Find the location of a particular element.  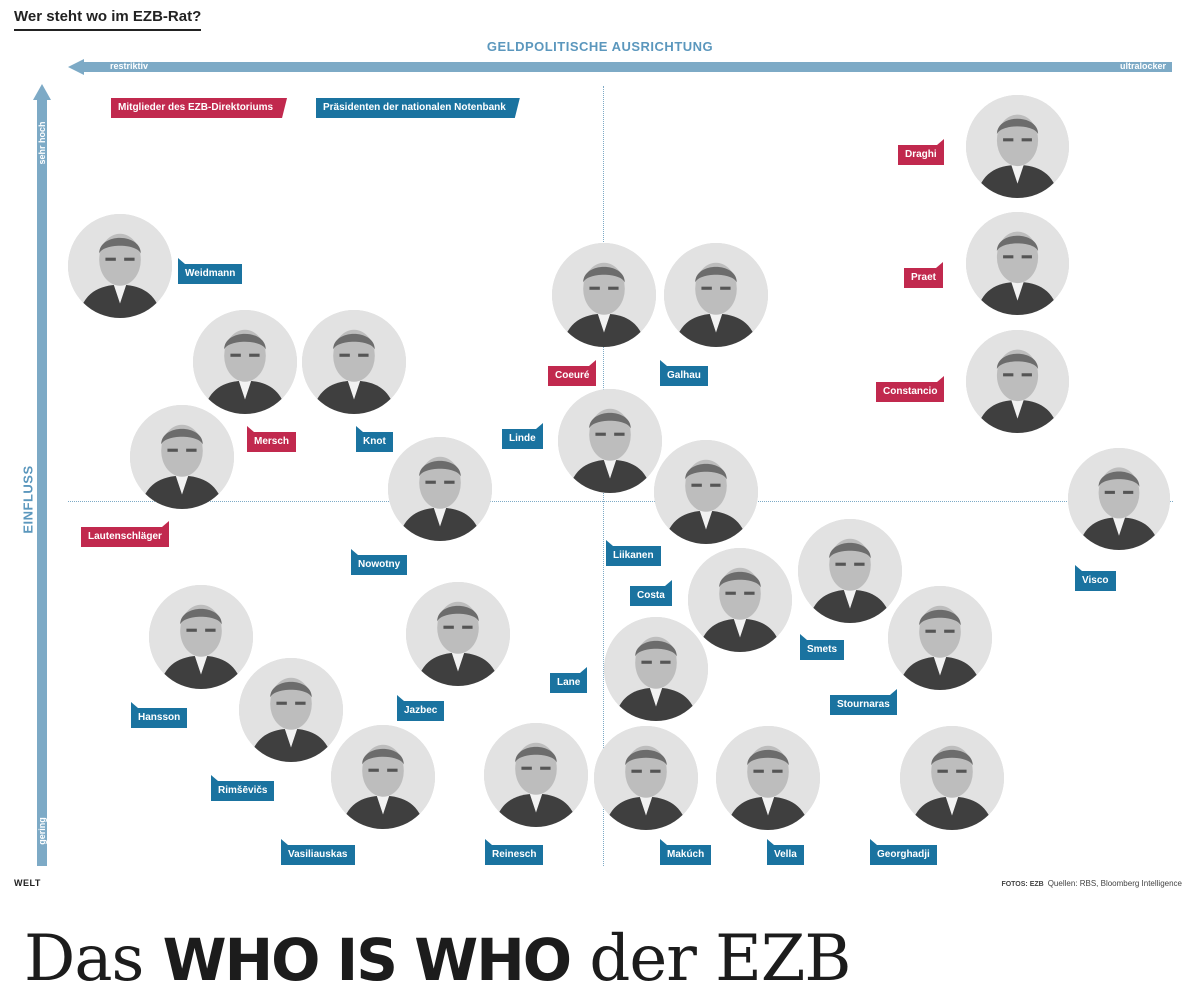

member-name-tag: Smets is located at coordinates (822, 647).